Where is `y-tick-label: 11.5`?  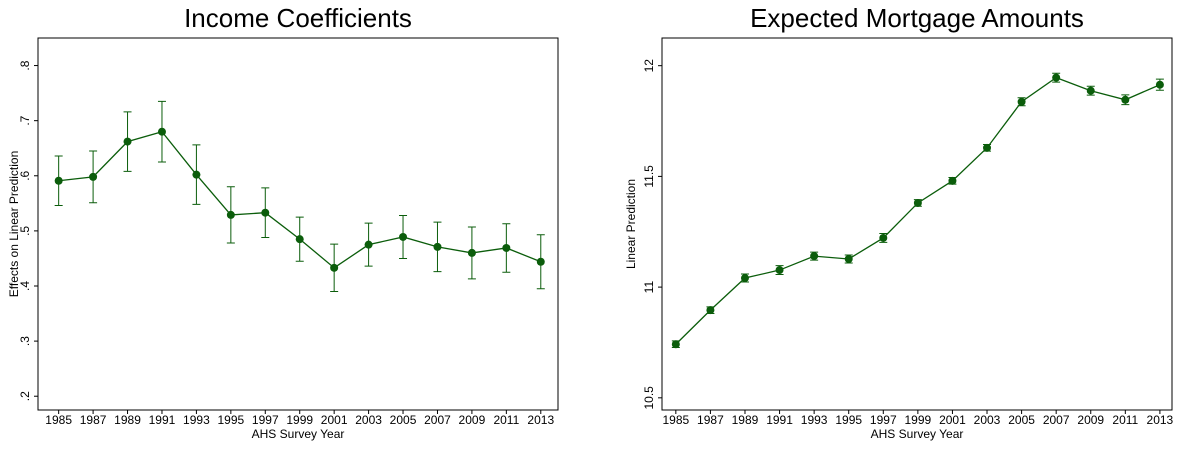 y-tick-label: 11.5 is located at coordinates (649, 176).